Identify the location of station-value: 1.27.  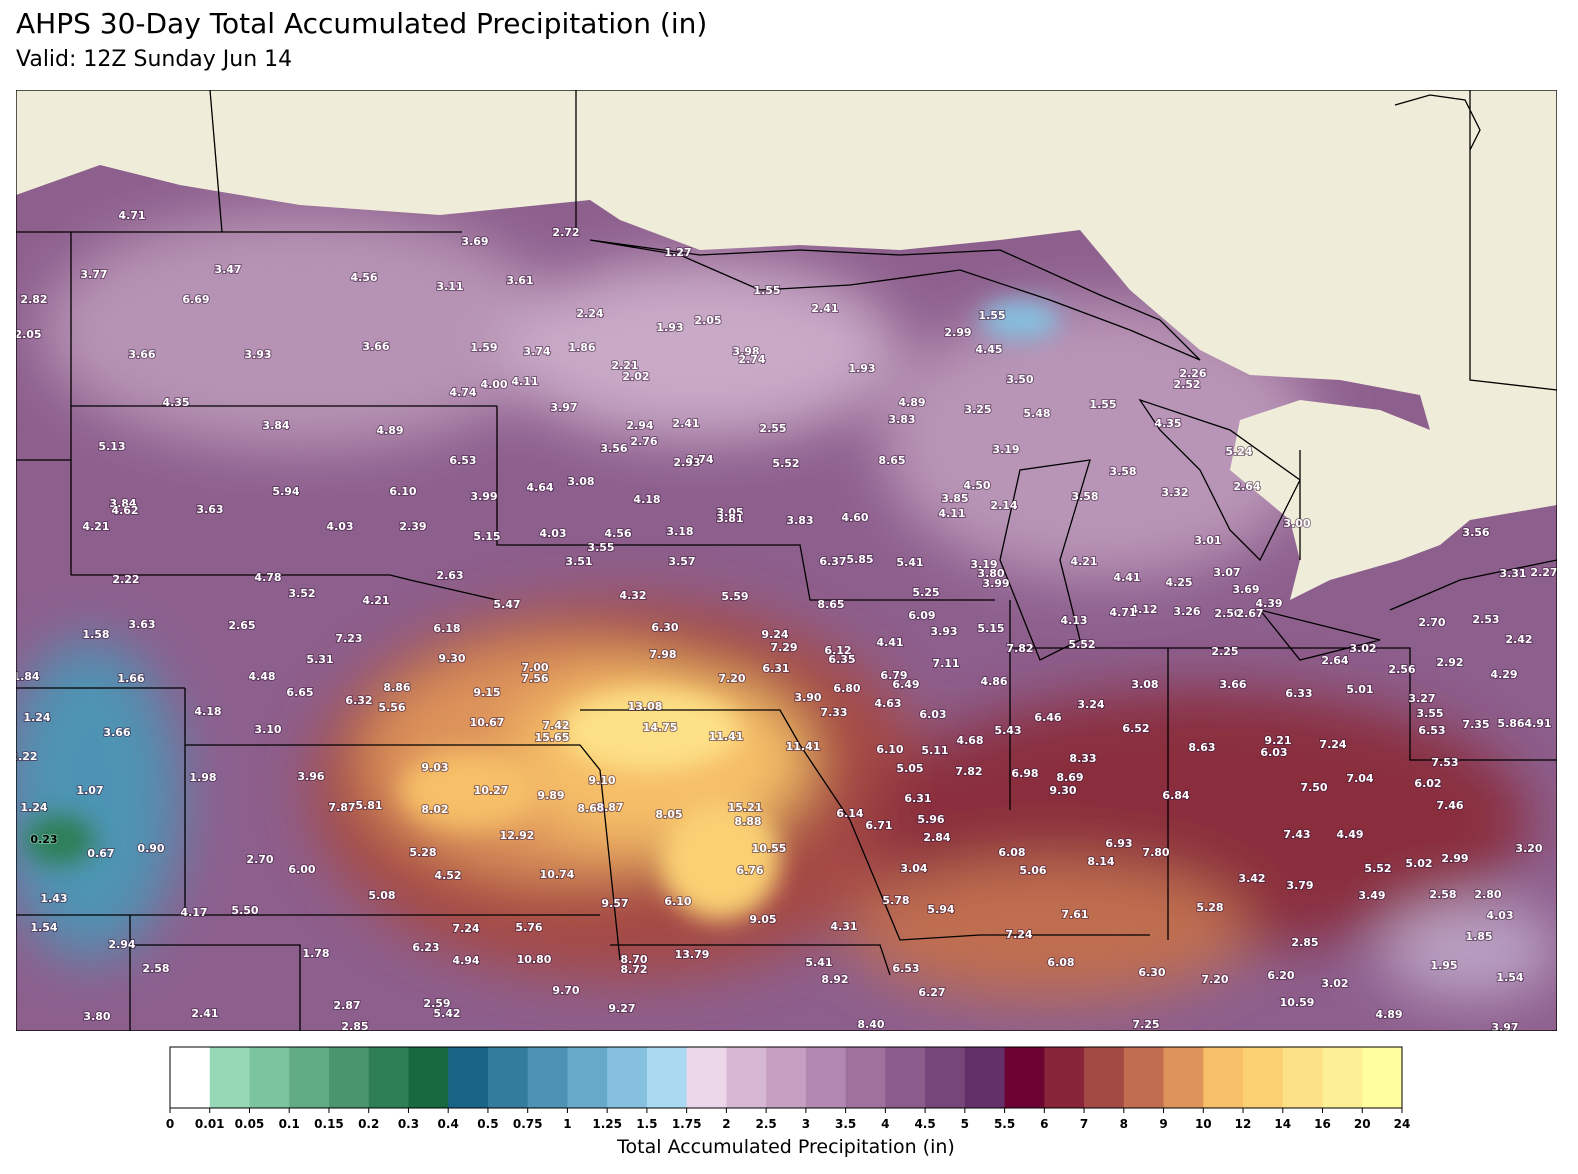
(677, 252).